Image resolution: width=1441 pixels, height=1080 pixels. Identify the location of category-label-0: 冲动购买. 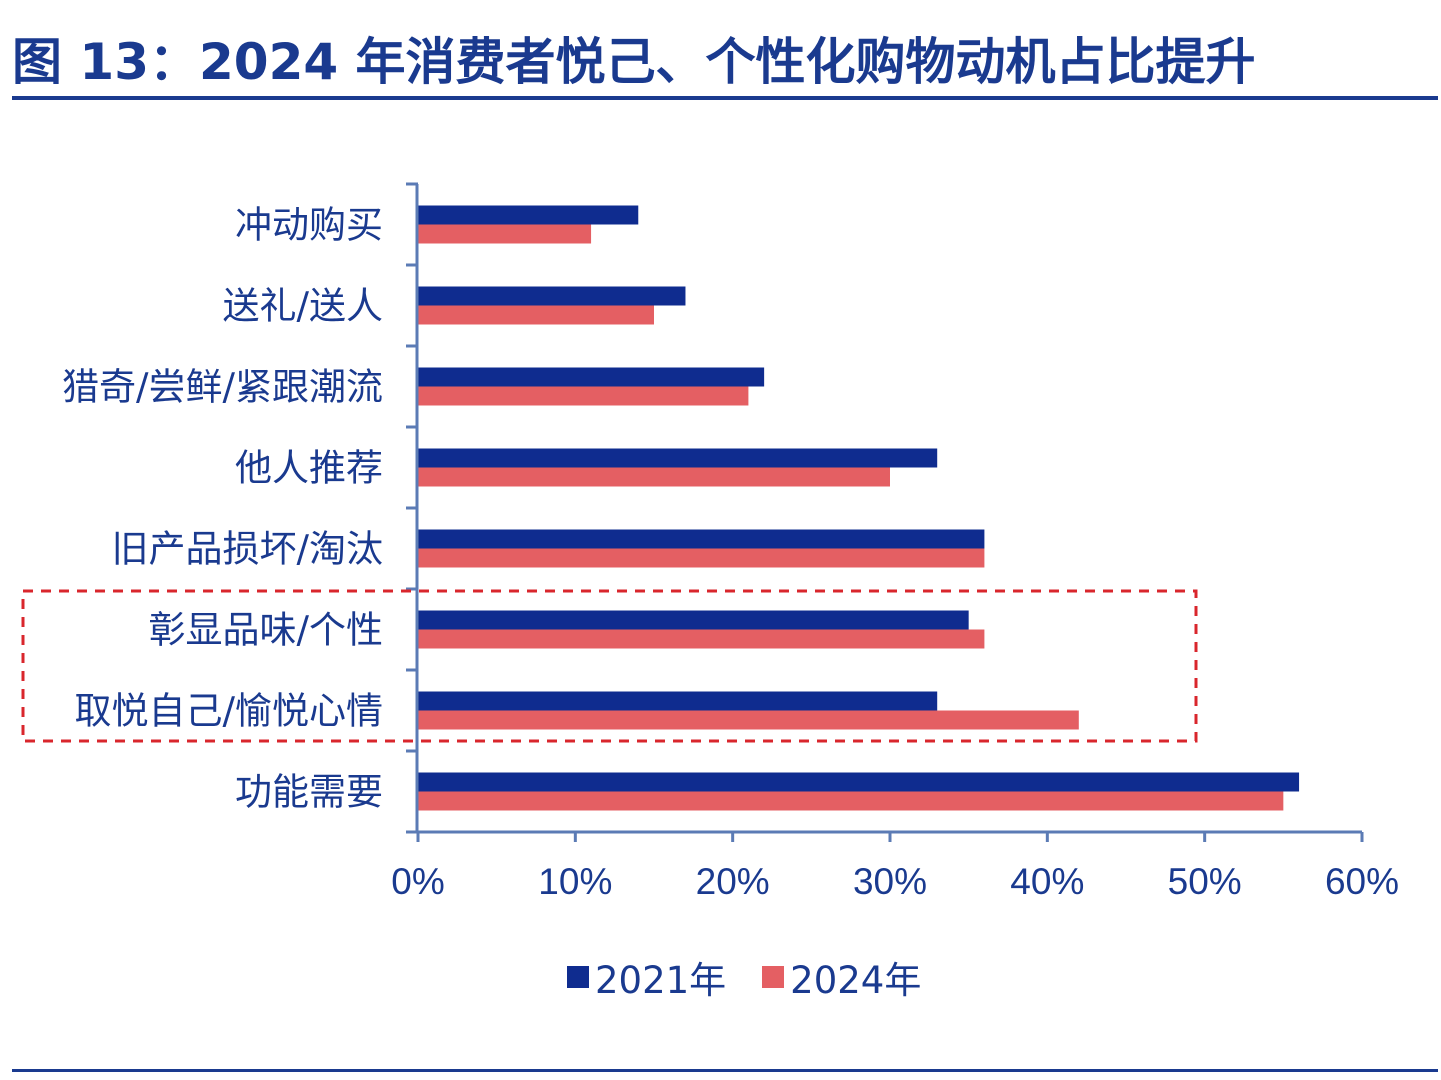
(309, 225).